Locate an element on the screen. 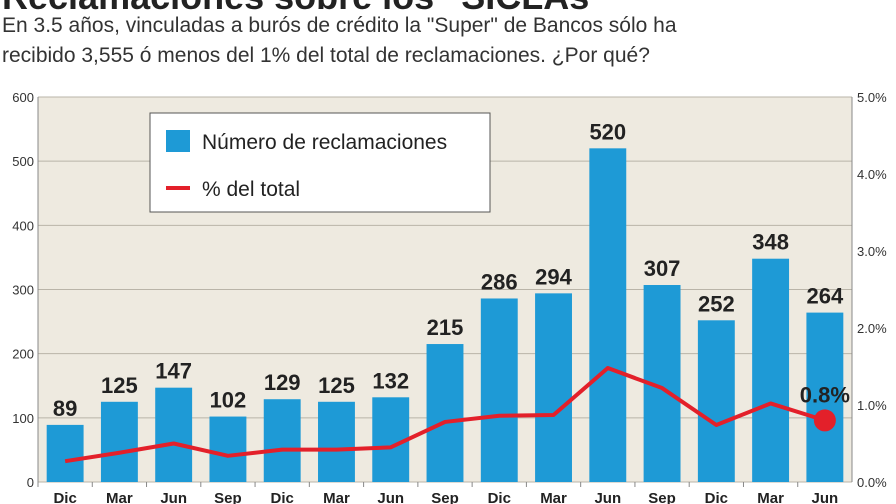 This screenshot has height=504, width=896. right-tick-label: 0.0% is located at coordinates (872, 482).